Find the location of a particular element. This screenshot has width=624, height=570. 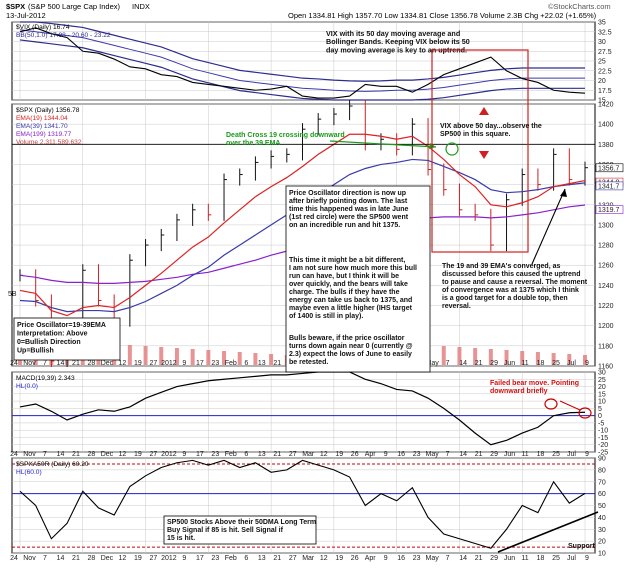

vix-bb-upper is located at coordinates (302, 51).